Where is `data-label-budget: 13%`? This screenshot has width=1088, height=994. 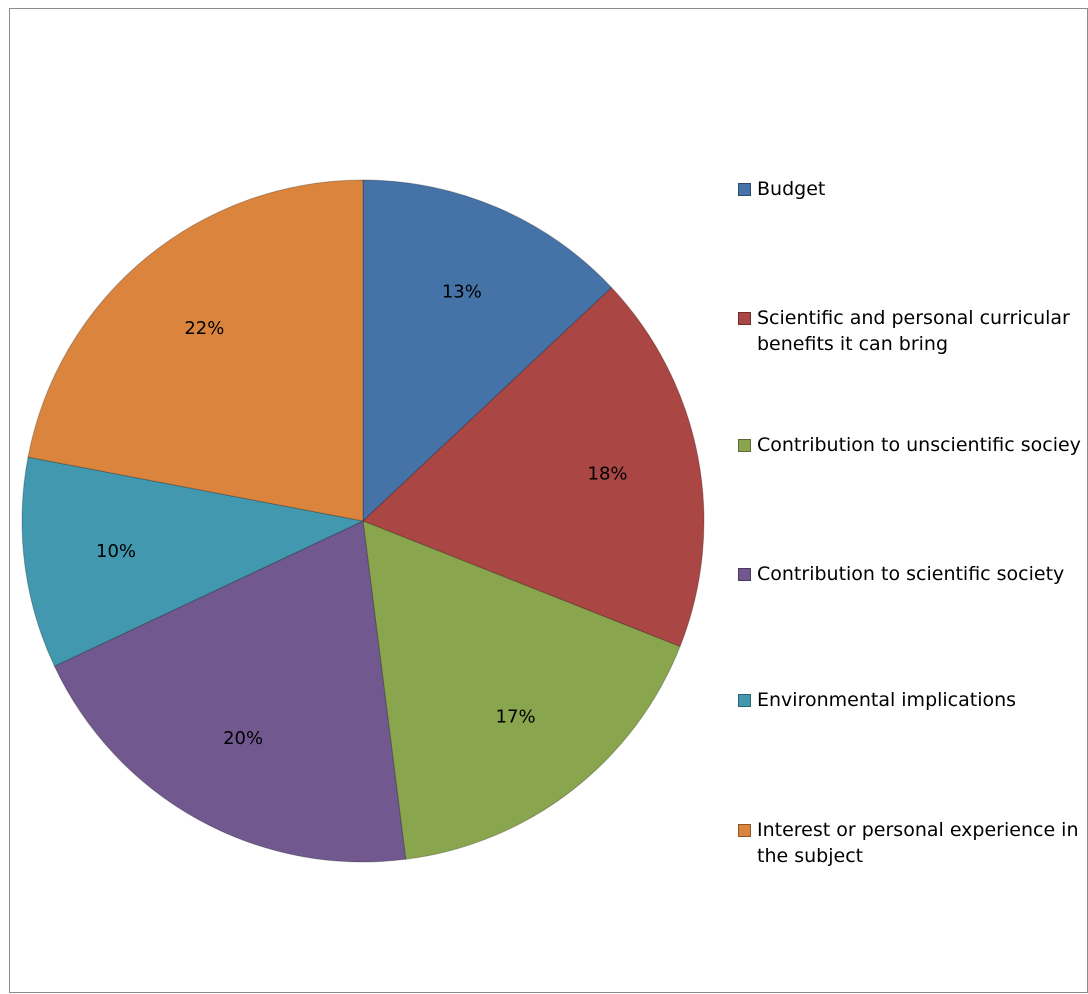 data-label-budget: 13% is located at coordinates (462, 292).